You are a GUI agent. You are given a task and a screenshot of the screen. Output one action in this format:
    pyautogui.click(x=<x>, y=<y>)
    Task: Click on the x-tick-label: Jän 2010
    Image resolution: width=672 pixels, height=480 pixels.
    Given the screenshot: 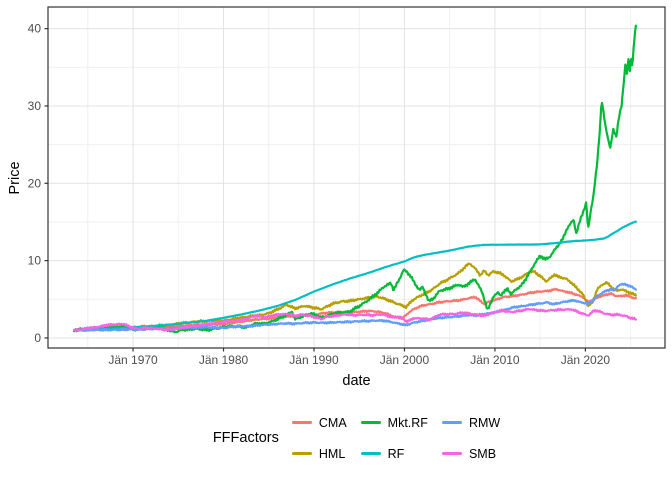 What is the action you would take?
    pyautogui.click(x=495, y=360)
    